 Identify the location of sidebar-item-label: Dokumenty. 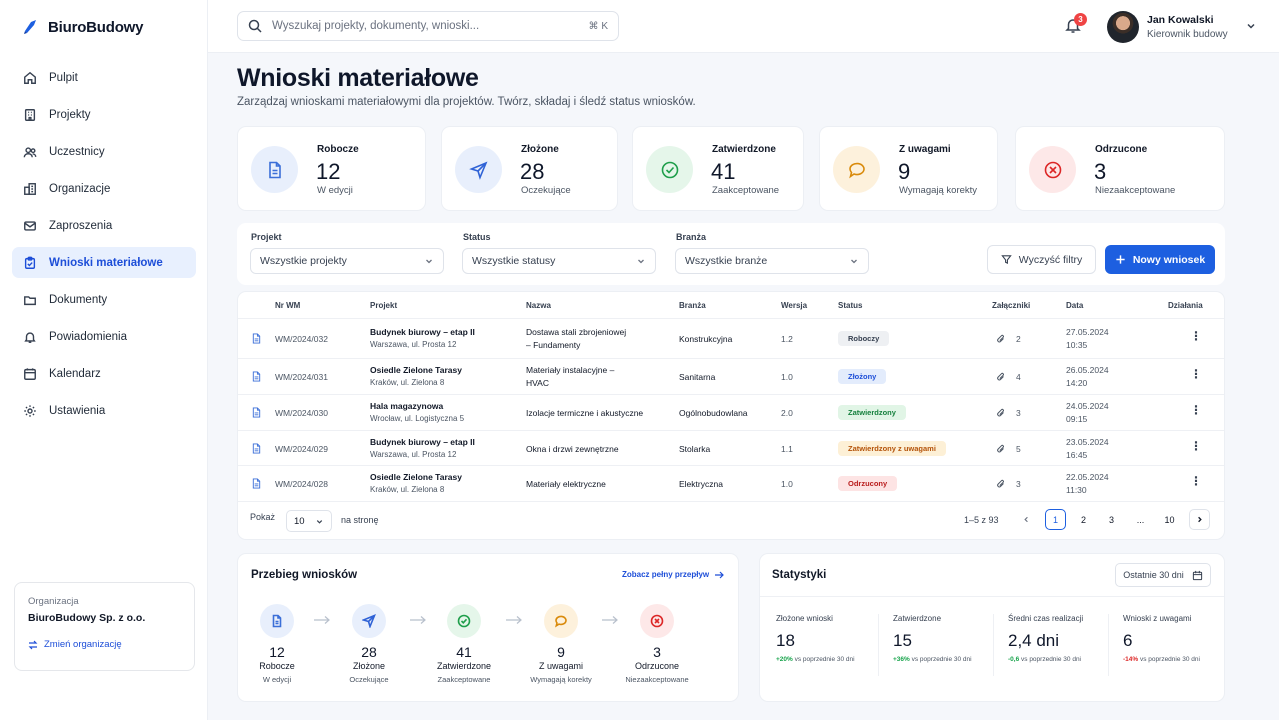
(78, 299).